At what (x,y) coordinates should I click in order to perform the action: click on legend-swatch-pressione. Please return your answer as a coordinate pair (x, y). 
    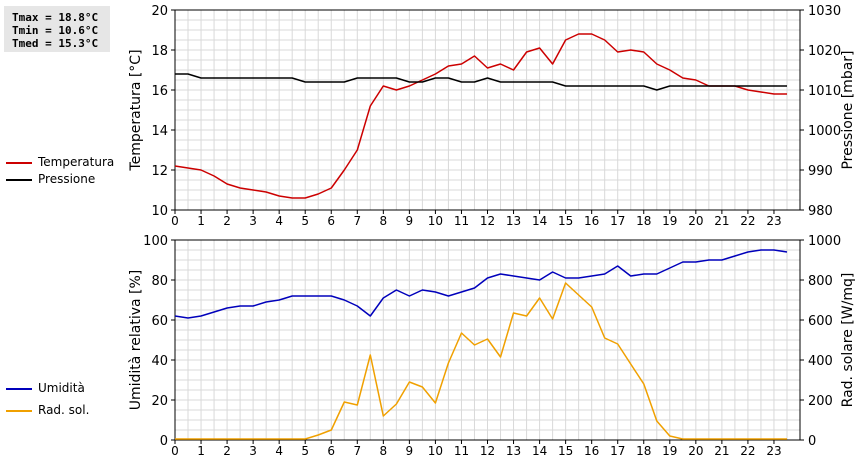
    Looking at the image, I should click on (19, 180).